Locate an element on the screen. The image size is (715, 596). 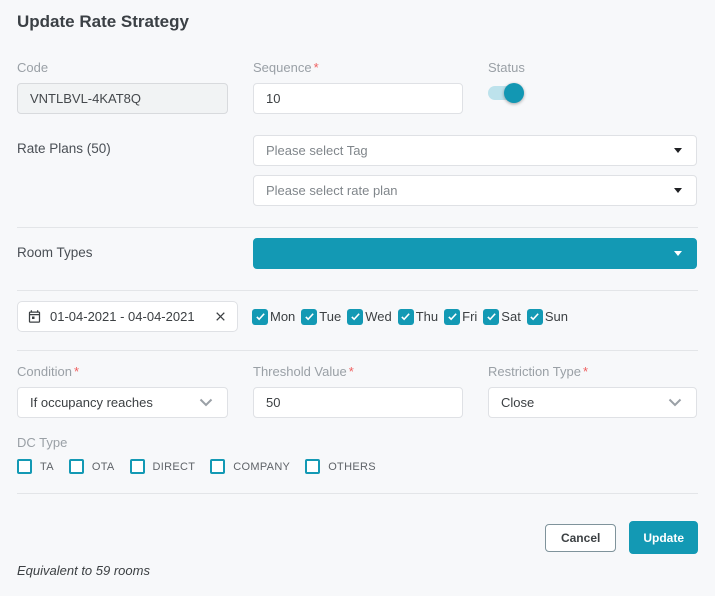
day-checkbox-fri: Fri is located at coordinates (460, 316).